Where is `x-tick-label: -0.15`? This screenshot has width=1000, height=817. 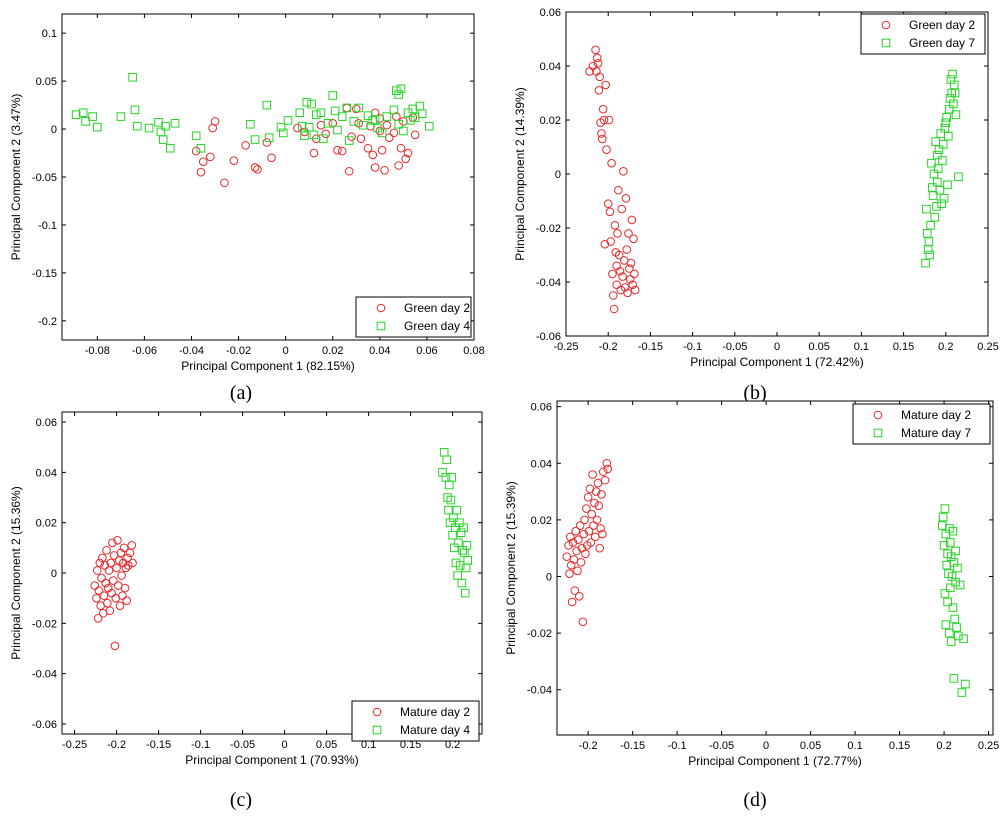
x-tick-label: -0.15 is located at coordinates (632, 746).